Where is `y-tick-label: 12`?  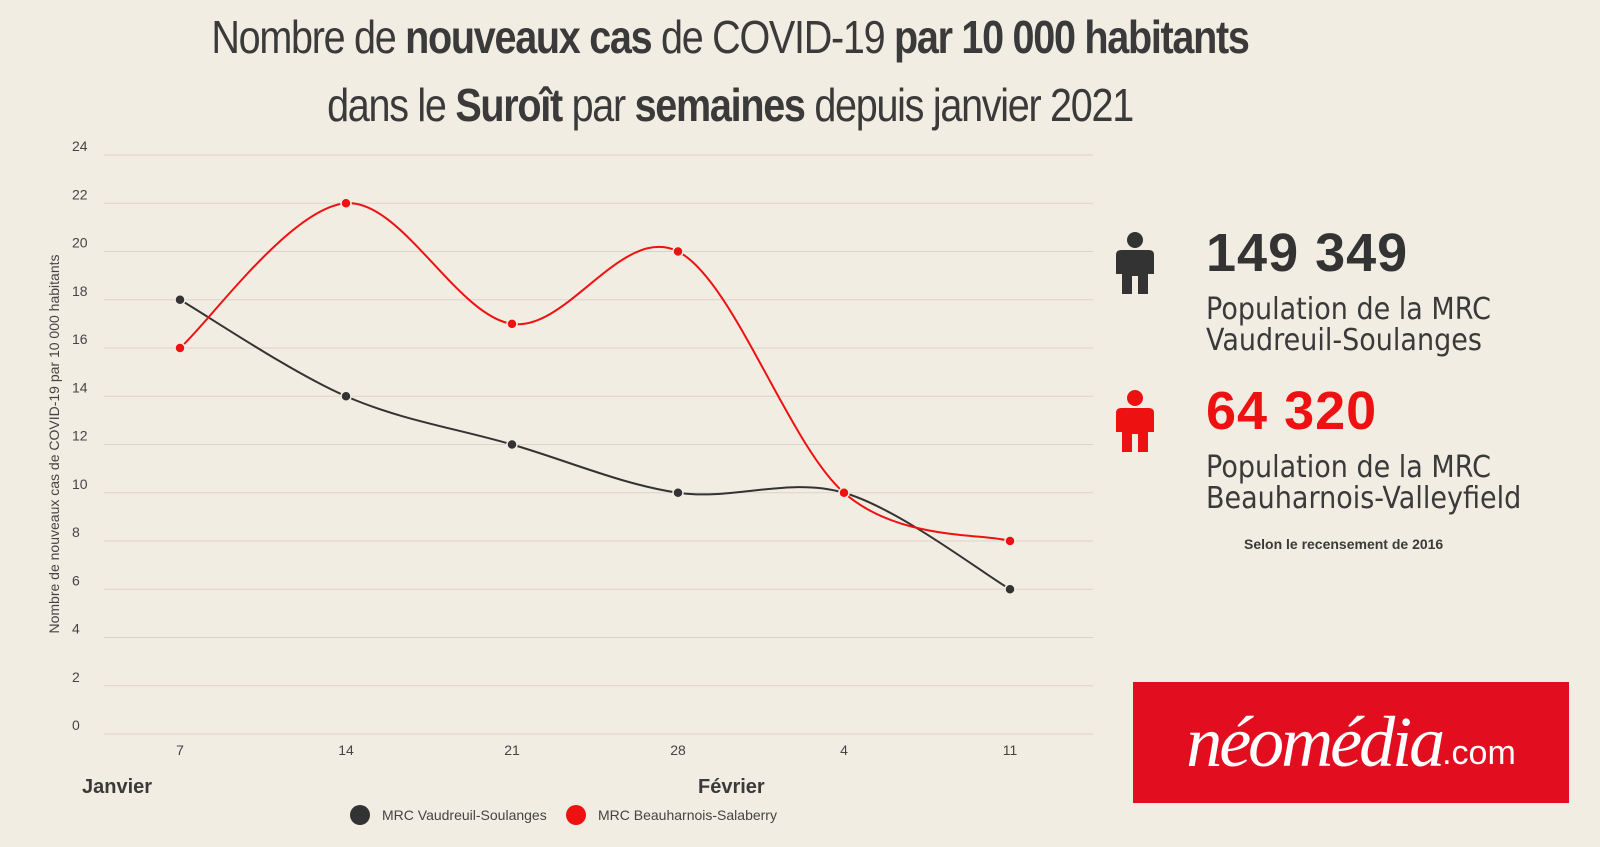
y-tick-label: 12 is located at coordinates (80, 436).